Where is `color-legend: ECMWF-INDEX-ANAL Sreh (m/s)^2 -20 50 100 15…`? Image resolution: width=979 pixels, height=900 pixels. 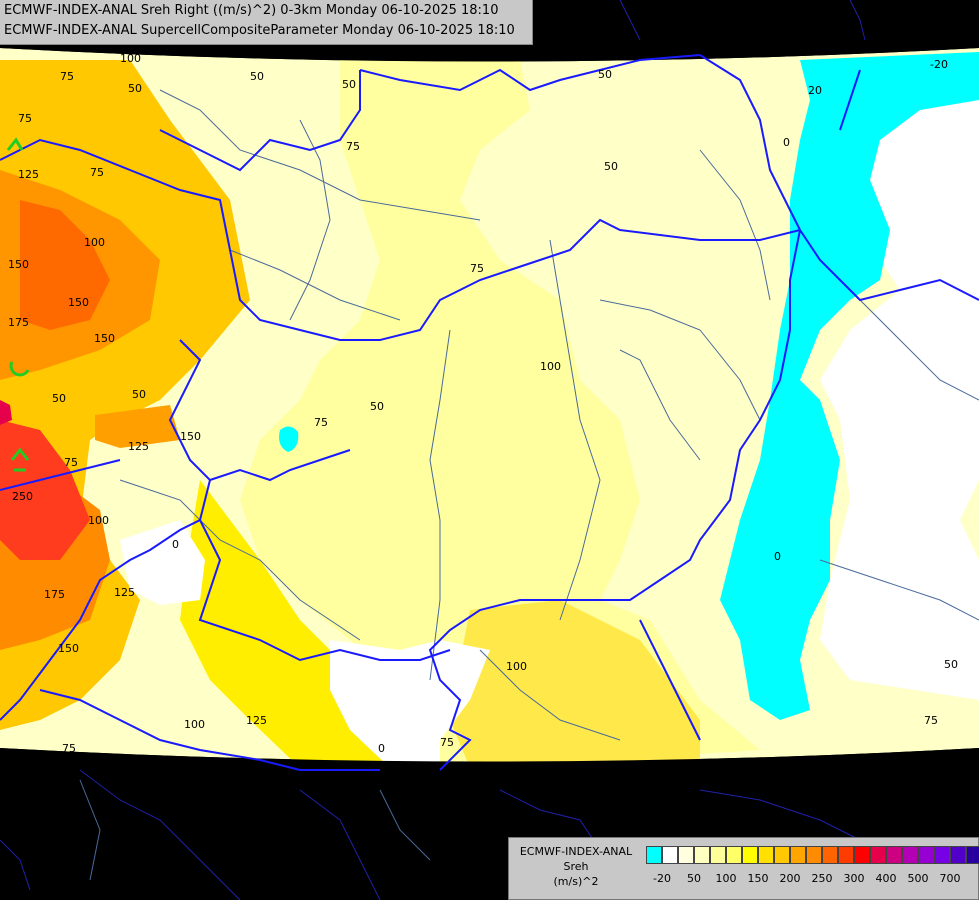
color-legend: ECMWF-INDEX-ANAL Sreh (m/s)^2 -20 50 100 15… is located at coordinates (743, 868).